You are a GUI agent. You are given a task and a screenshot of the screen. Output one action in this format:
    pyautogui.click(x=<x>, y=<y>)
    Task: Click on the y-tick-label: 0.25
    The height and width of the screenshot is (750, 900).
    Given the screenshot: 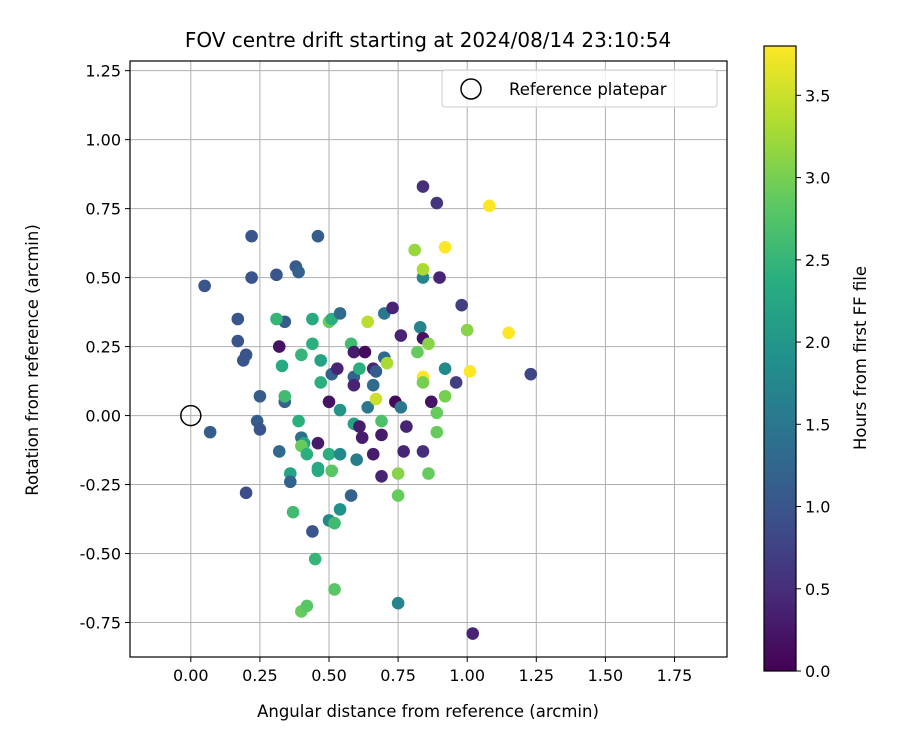 What is the action you would take?
    pyautogui.click(x=103, y=347)
    